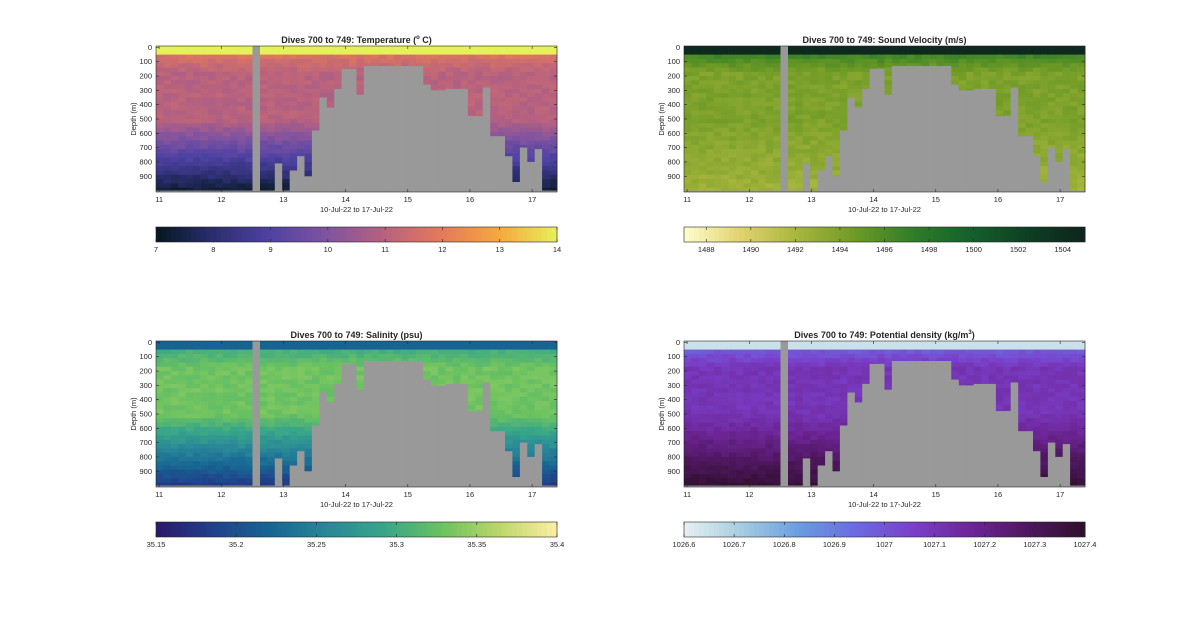  What do you see at coordinates (324, 529) in the screenshot?
I see `colorbar-segment` at bounding box center [324, 529].